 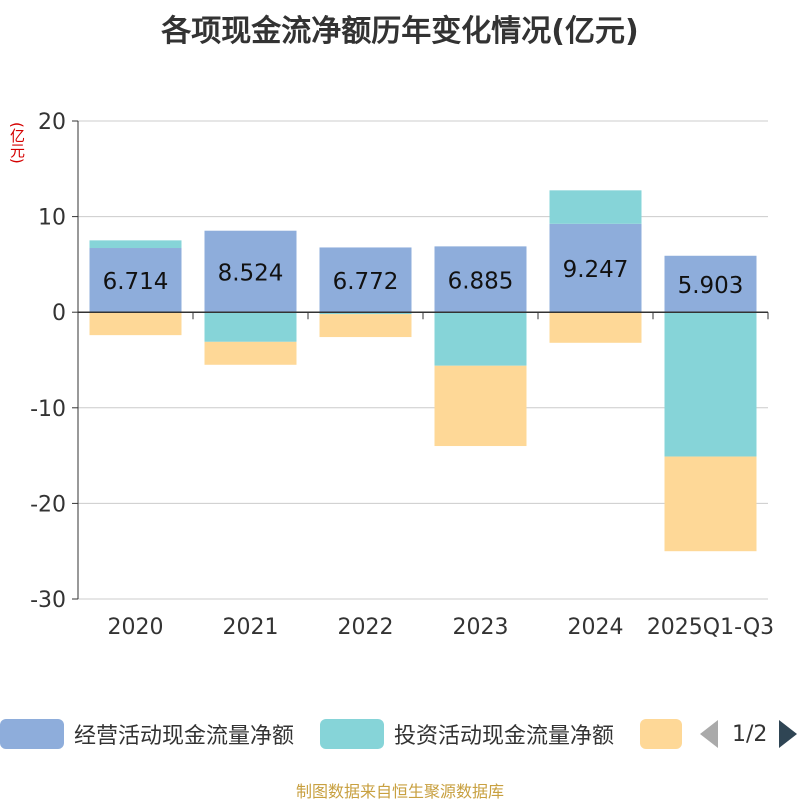 I want to click on bar-operating-2022, so click(x=365, y=280).